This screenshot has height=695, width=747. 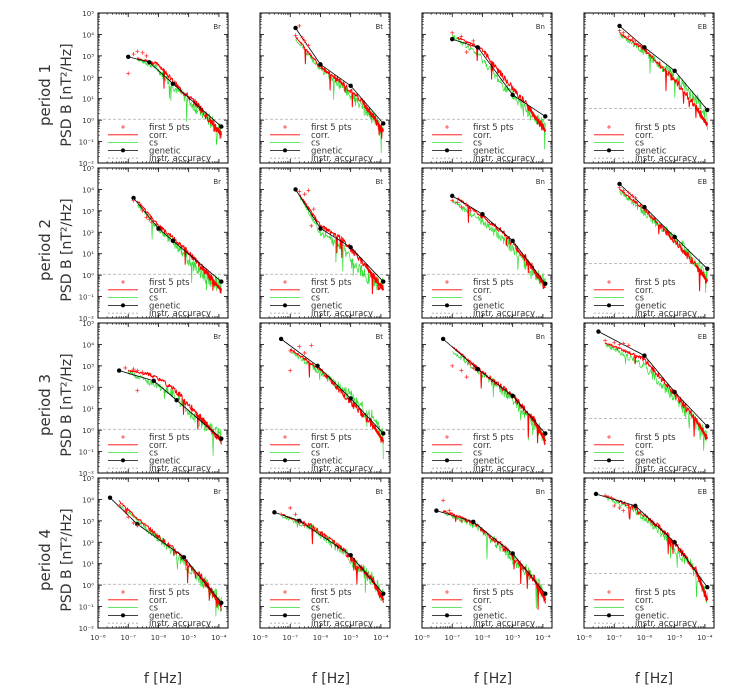 I want to click on y-tick-label: 10⁰, so click(x=88, y=121).